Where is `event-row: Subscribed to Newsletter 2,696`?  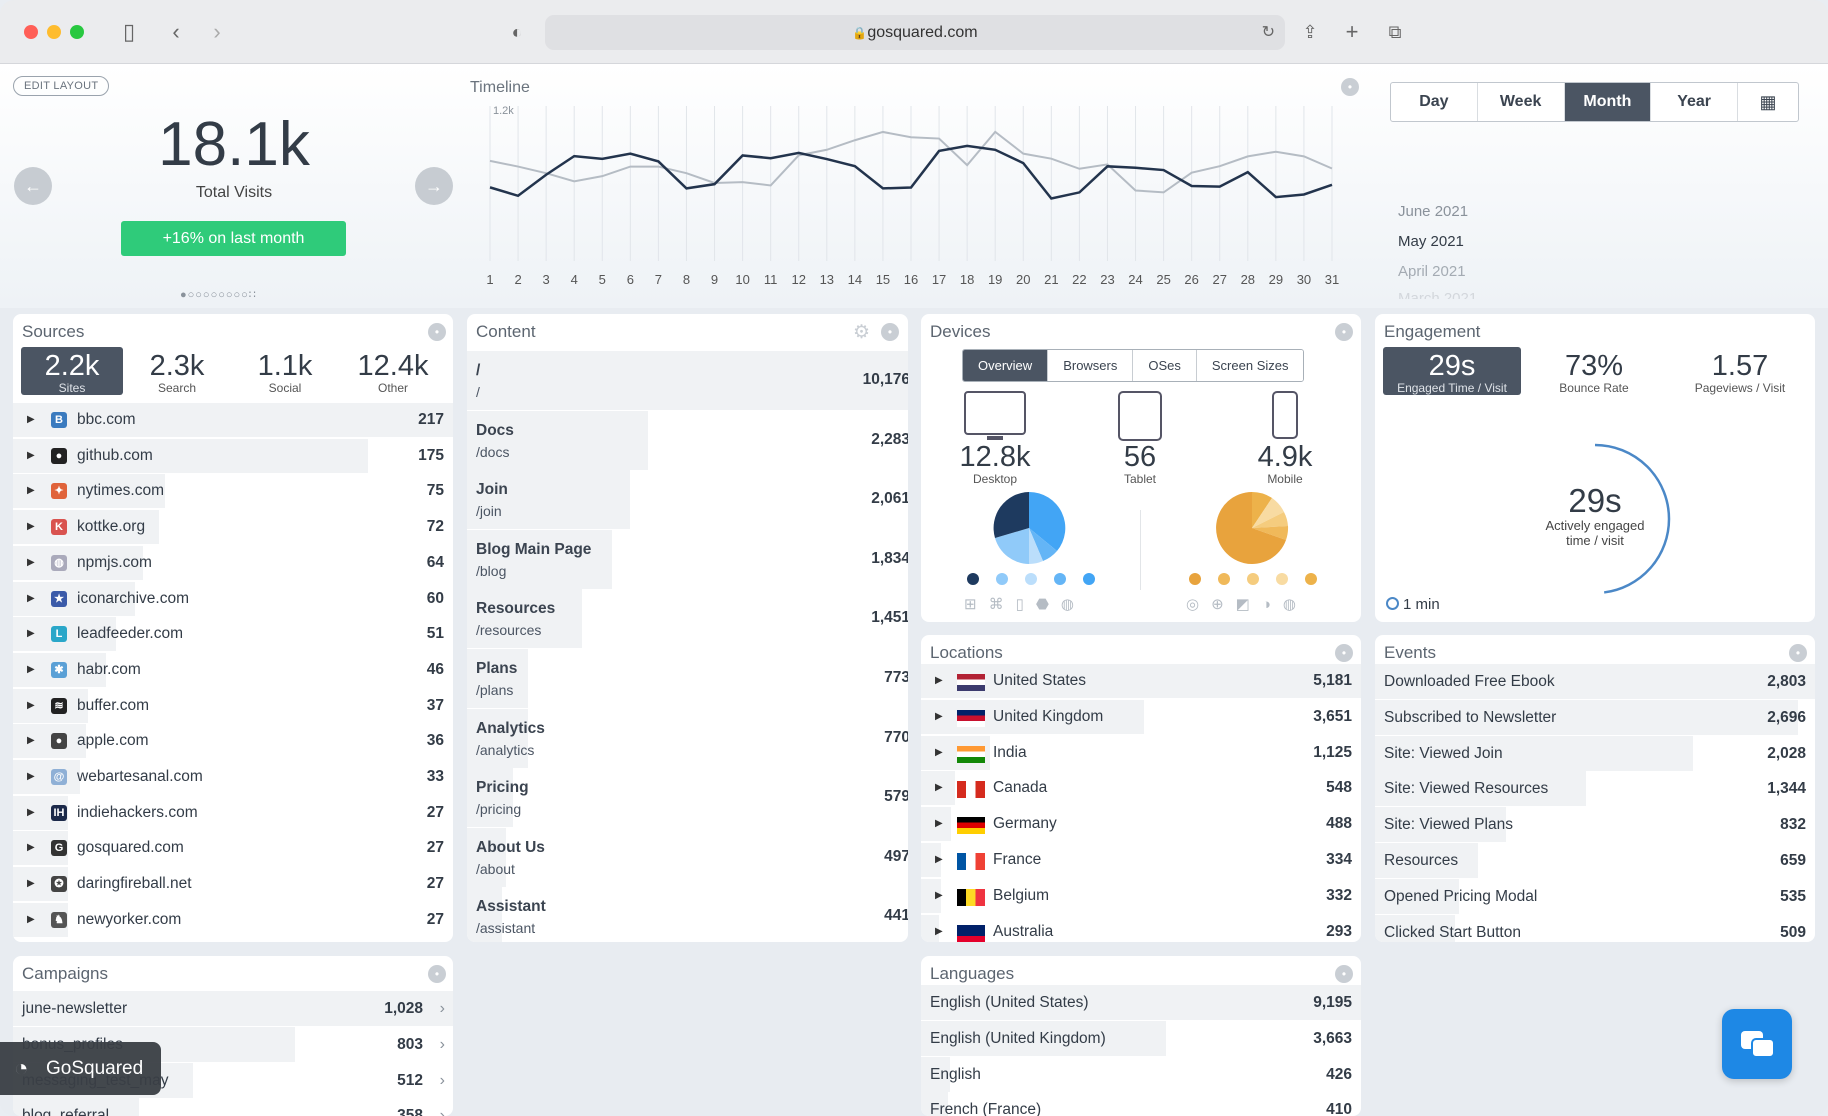
event-row: Subscribed to Newsletter 2,696 is located at coordinates (1595, 717).